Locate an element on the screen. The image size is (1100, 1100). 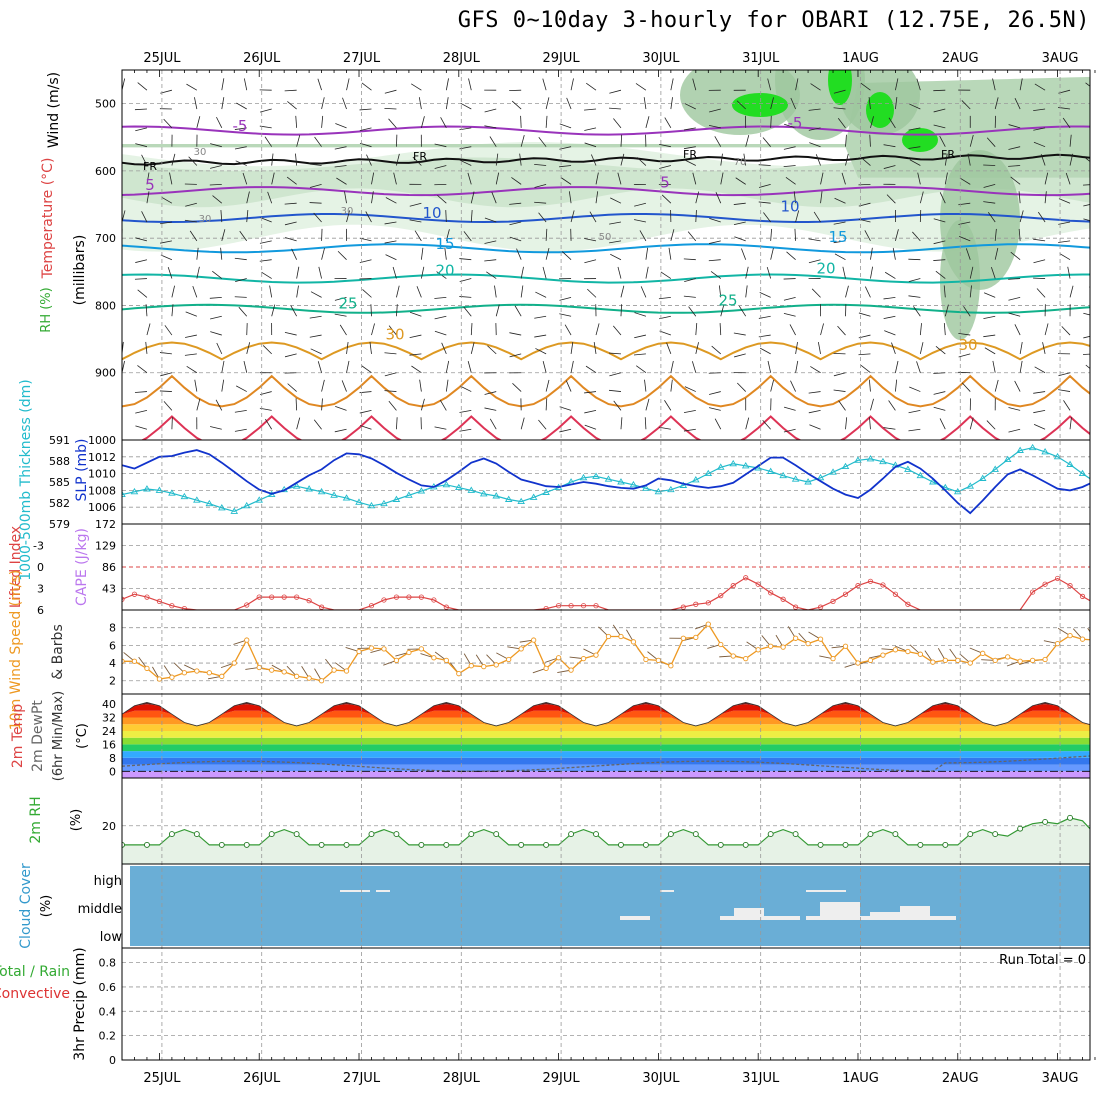
top-day-label: 31JUL is located at coordinates (761, 58).